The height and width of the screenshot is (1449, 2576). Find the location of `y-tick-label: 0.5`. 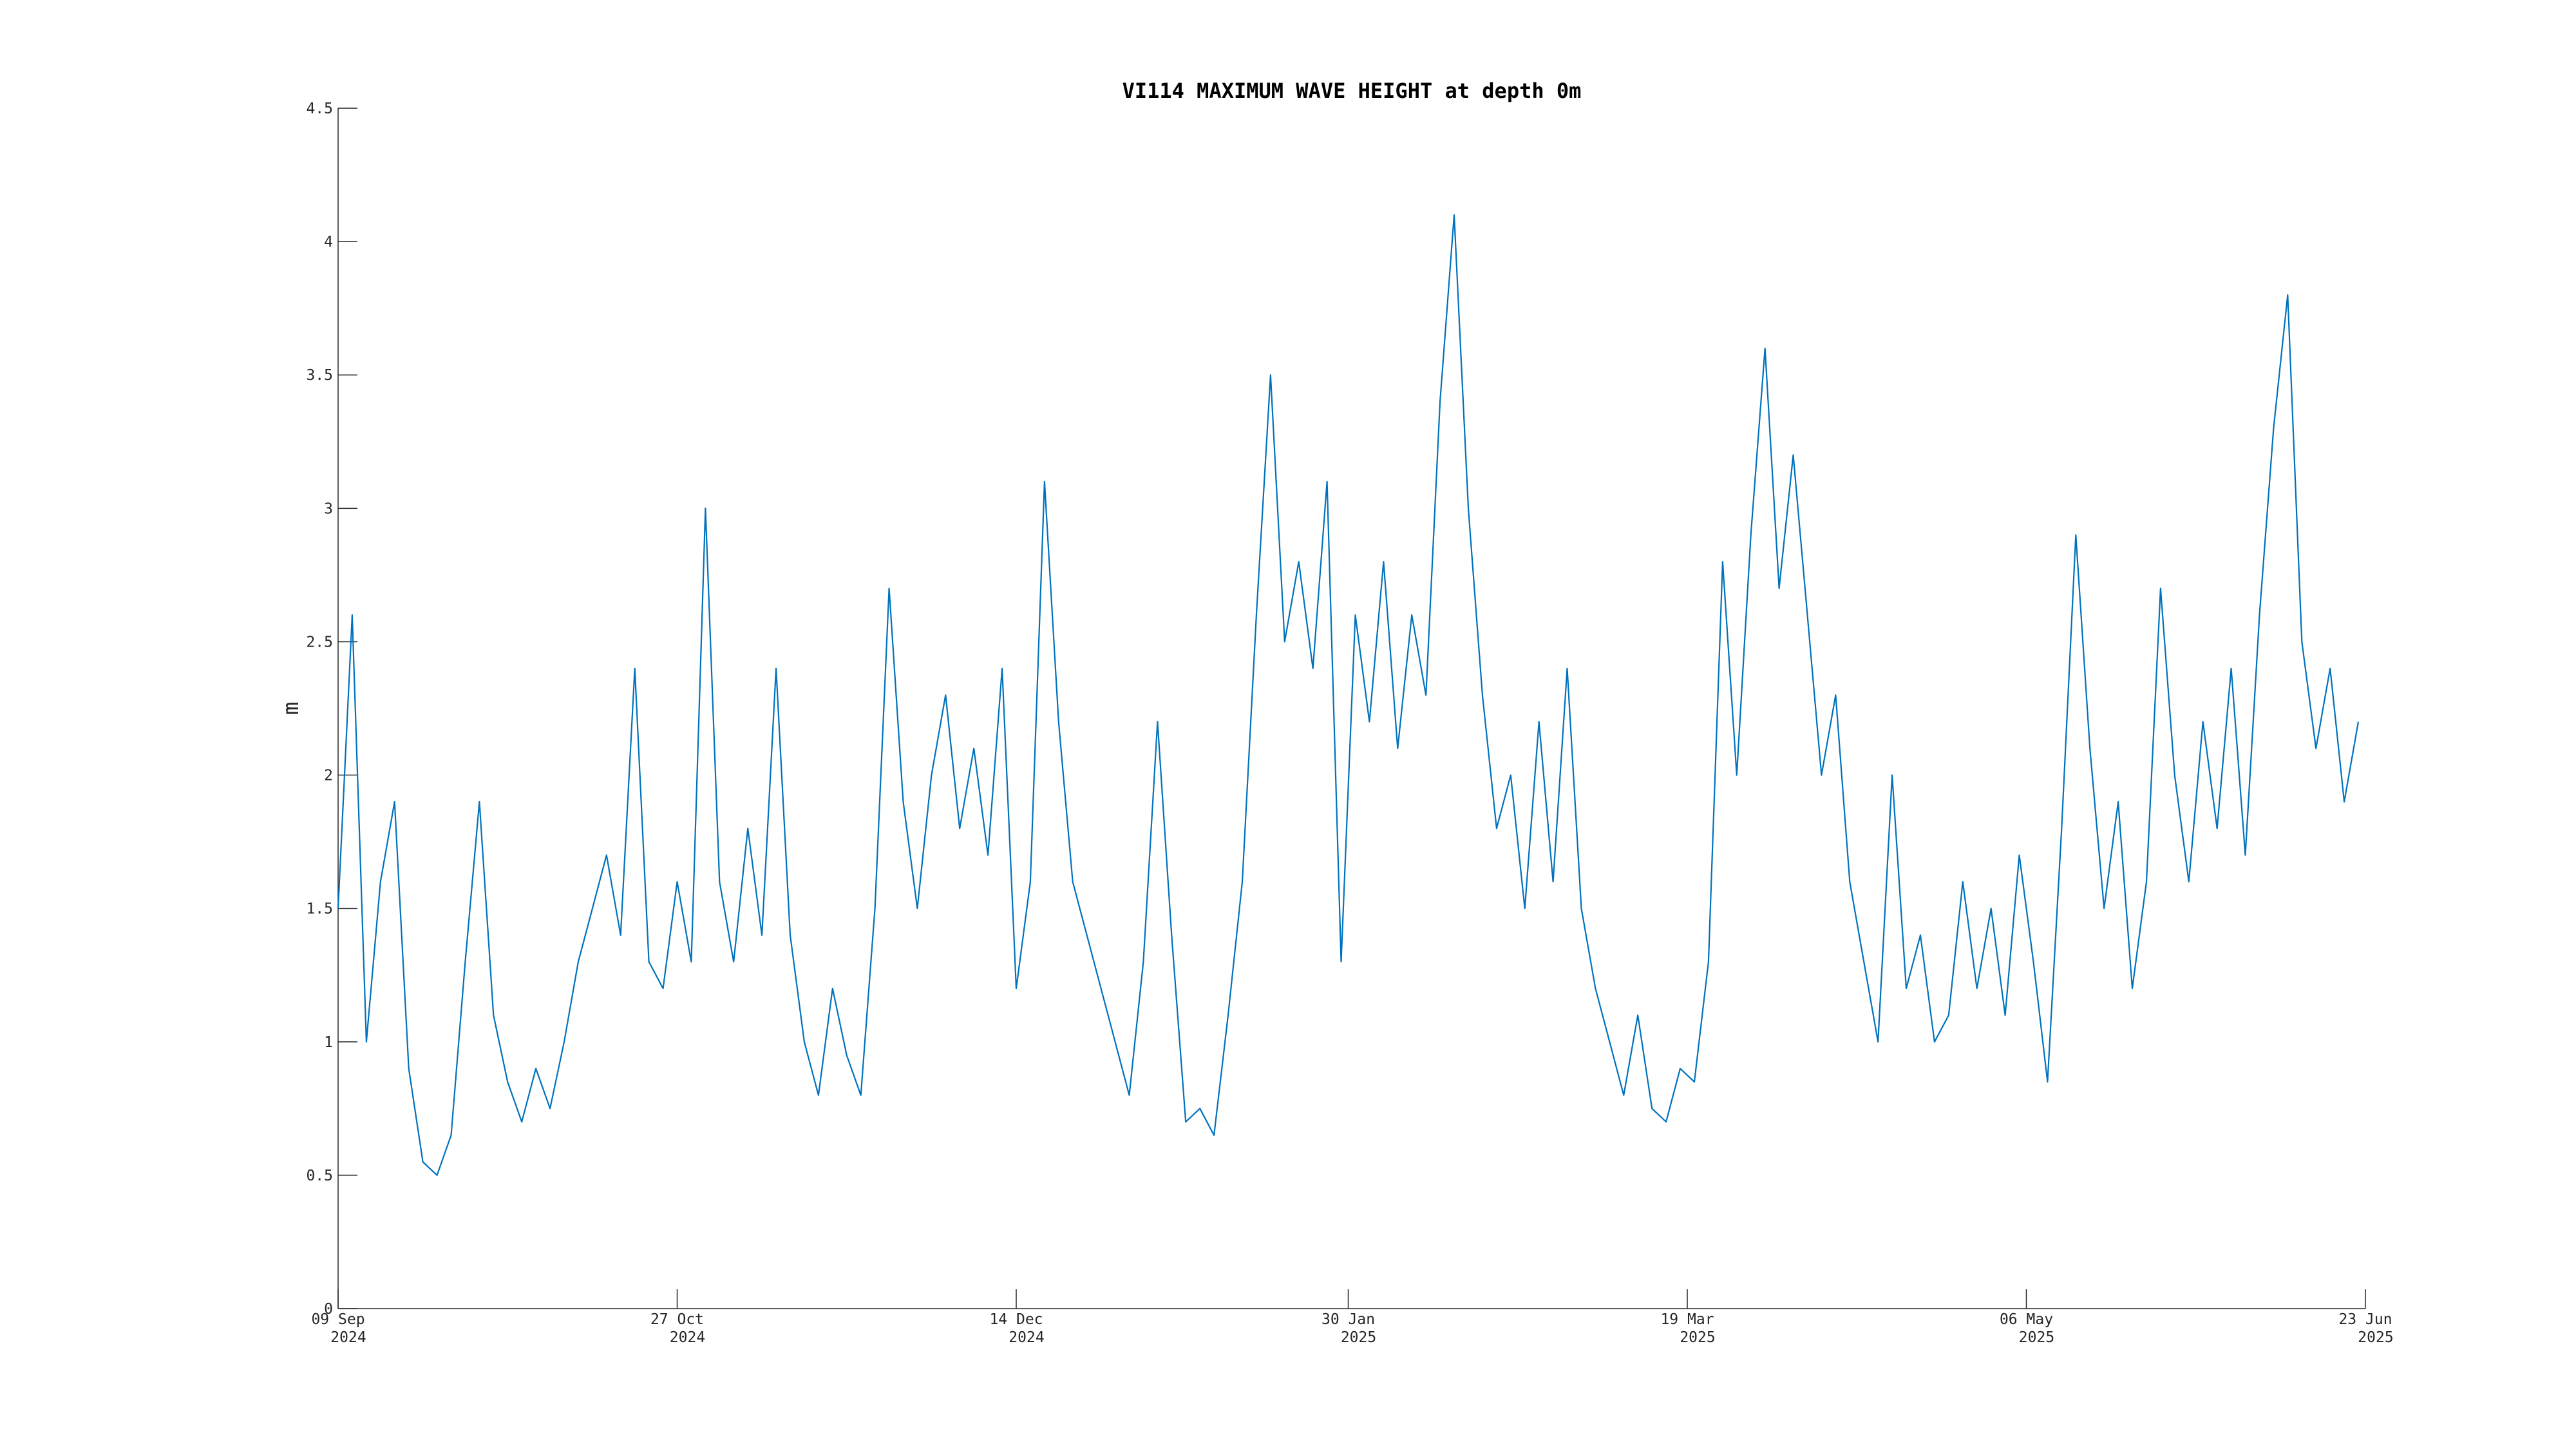

y-tick-label: 0.5 is located at coordinates (319, 1176).